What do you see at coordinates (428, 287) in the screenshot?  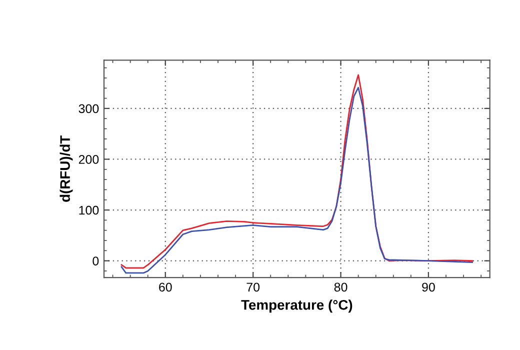 I see `x-tick-label: 90` at bounding box center [428, 287].